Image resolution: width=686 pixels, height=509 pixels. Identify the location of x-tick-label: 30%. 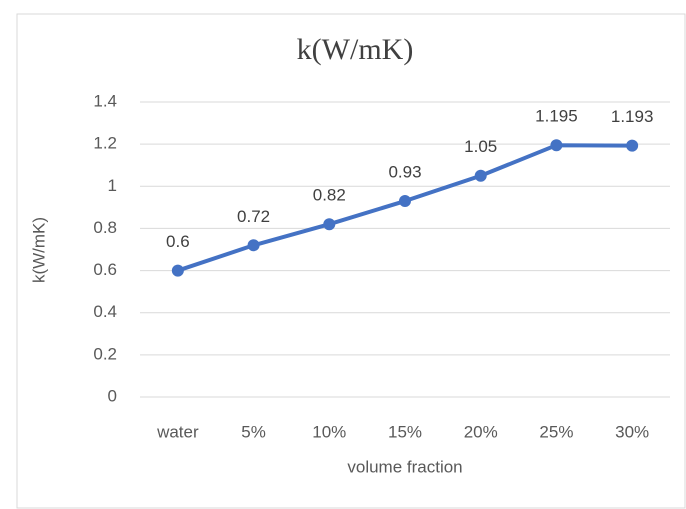
(632, 431).